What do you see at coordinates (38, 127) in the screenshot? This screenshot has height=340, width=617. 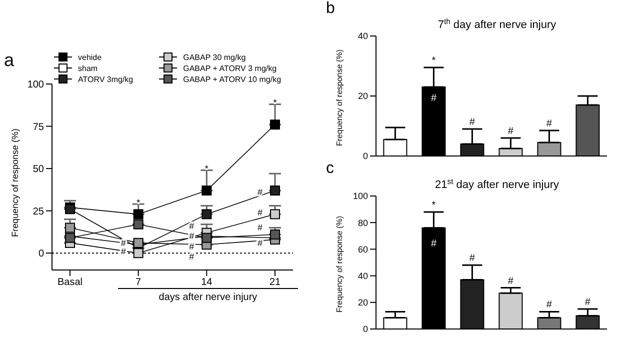 I see `y-tick-label: 75` at bounding box center [38, 127].